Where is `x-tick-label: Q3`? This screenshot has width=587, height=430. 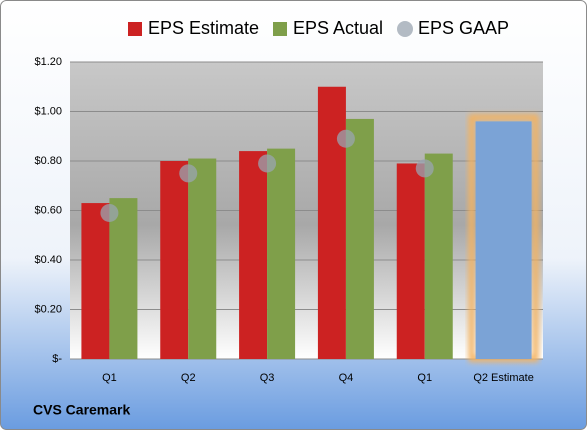
x-tick-label: Q3 is located at coordinates (267, 378).